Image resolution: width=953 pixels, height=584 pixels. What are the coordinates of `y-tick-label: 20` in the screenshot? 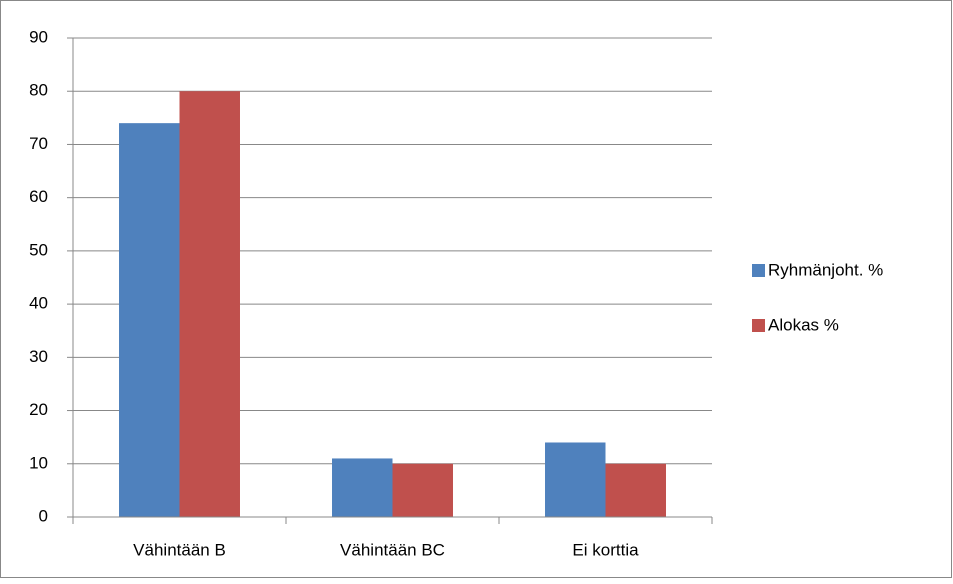 It's located at (38, 409).